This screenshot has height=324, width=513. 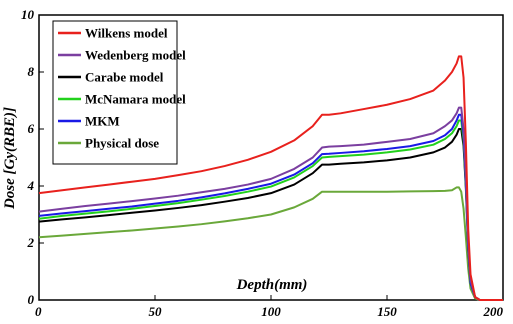 What do you see at coordinates (10, 158) in the screenshot?
I see `y-axis-title: Dose [Gy(RBE)]` at bounding box center [10, 158].